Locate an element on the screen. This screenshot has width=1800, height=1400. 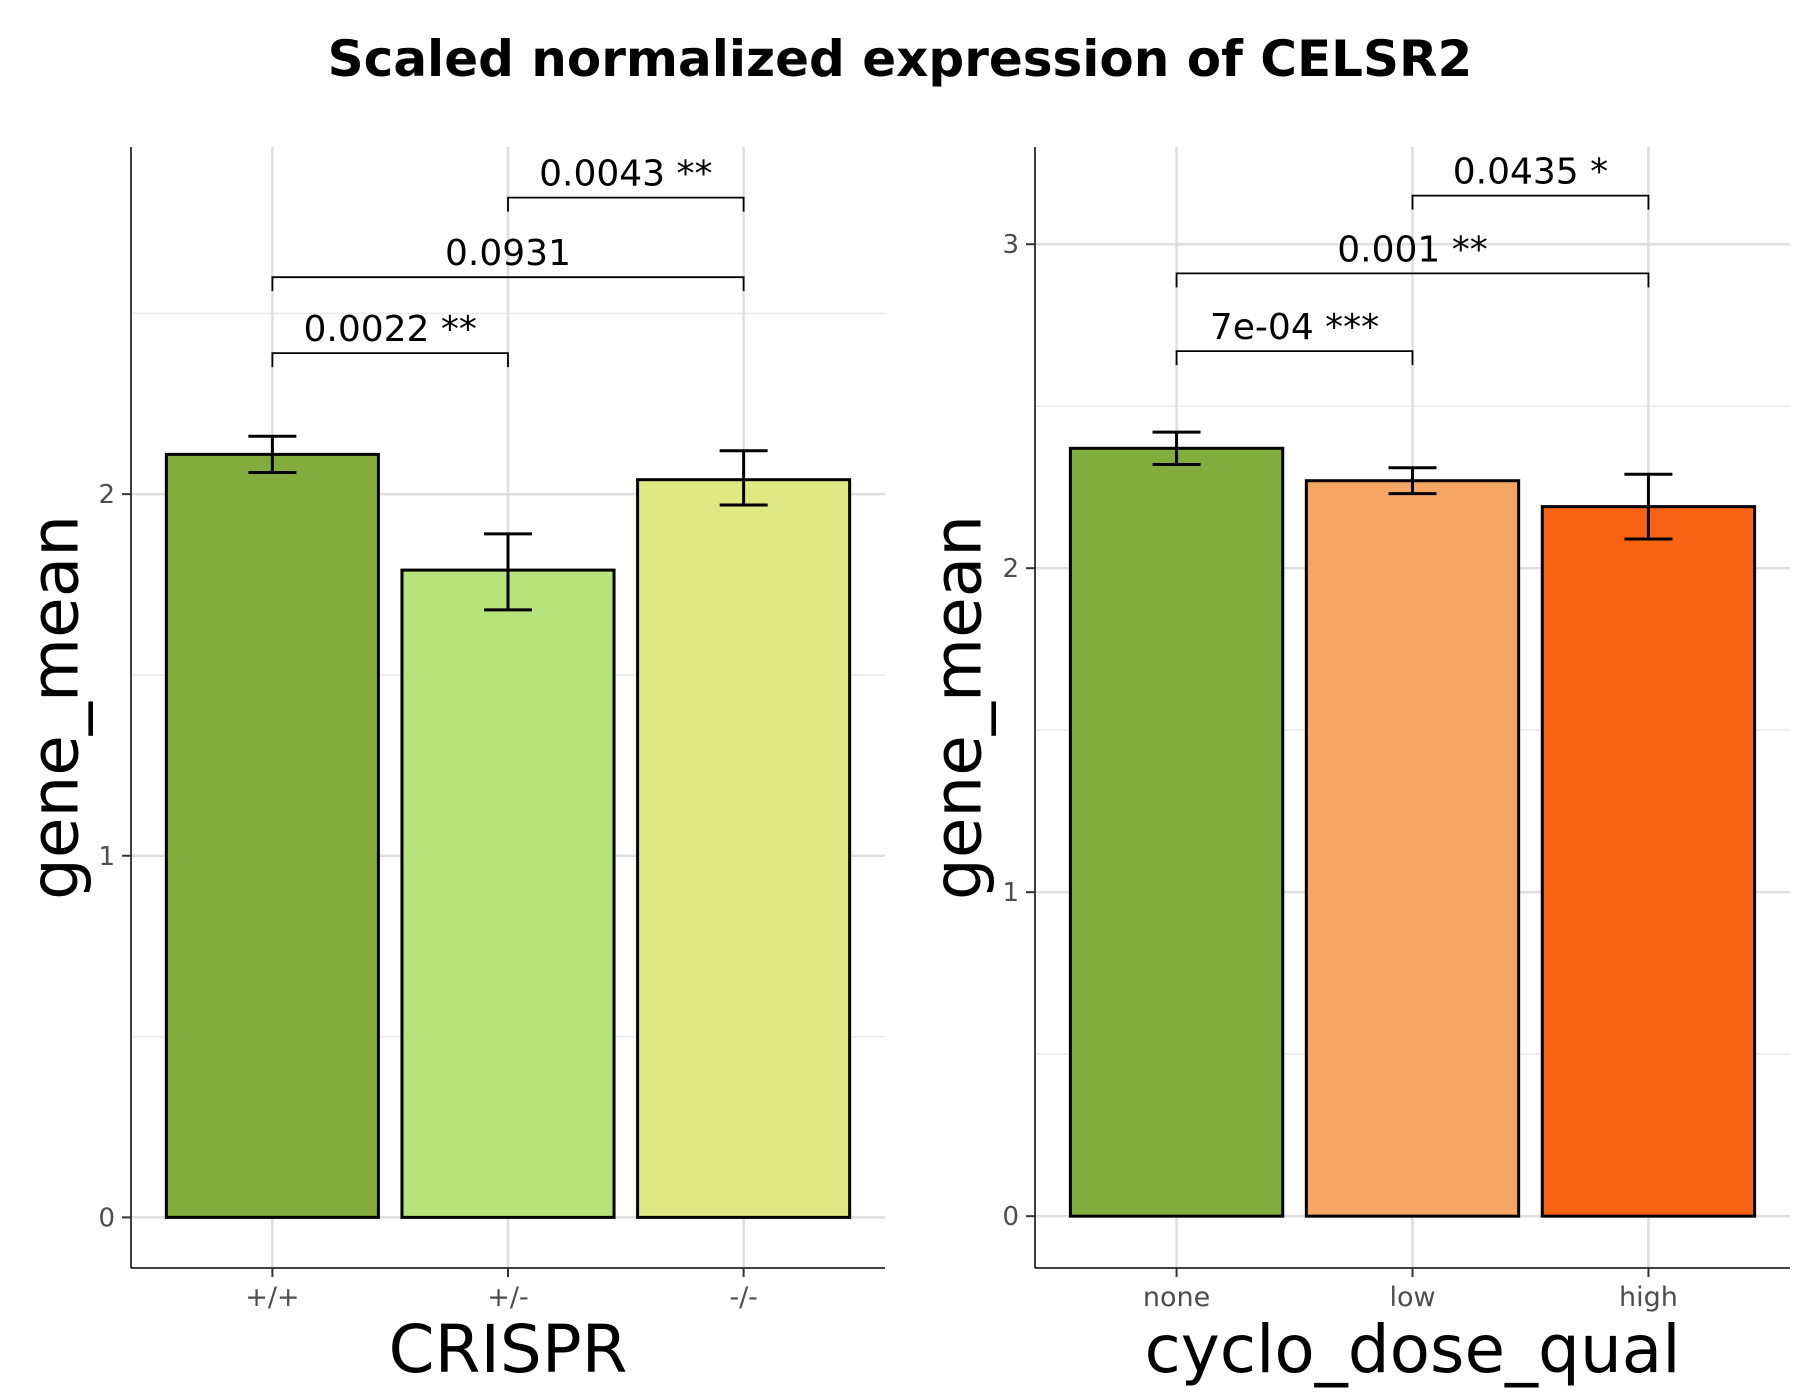
significance-bracket-1: 0.0022 ** is located at coordinates (390, 338).